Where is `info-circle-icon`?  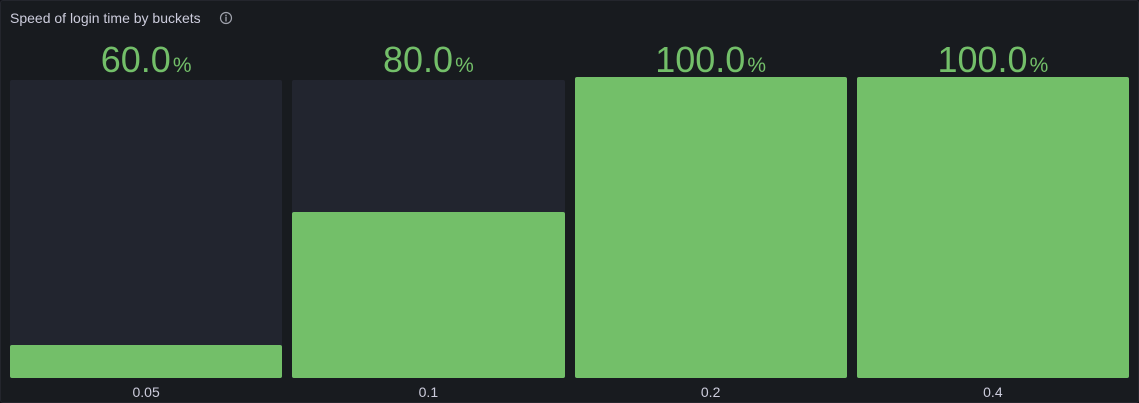 info-circle-icon is located at coordinates (226, 18).